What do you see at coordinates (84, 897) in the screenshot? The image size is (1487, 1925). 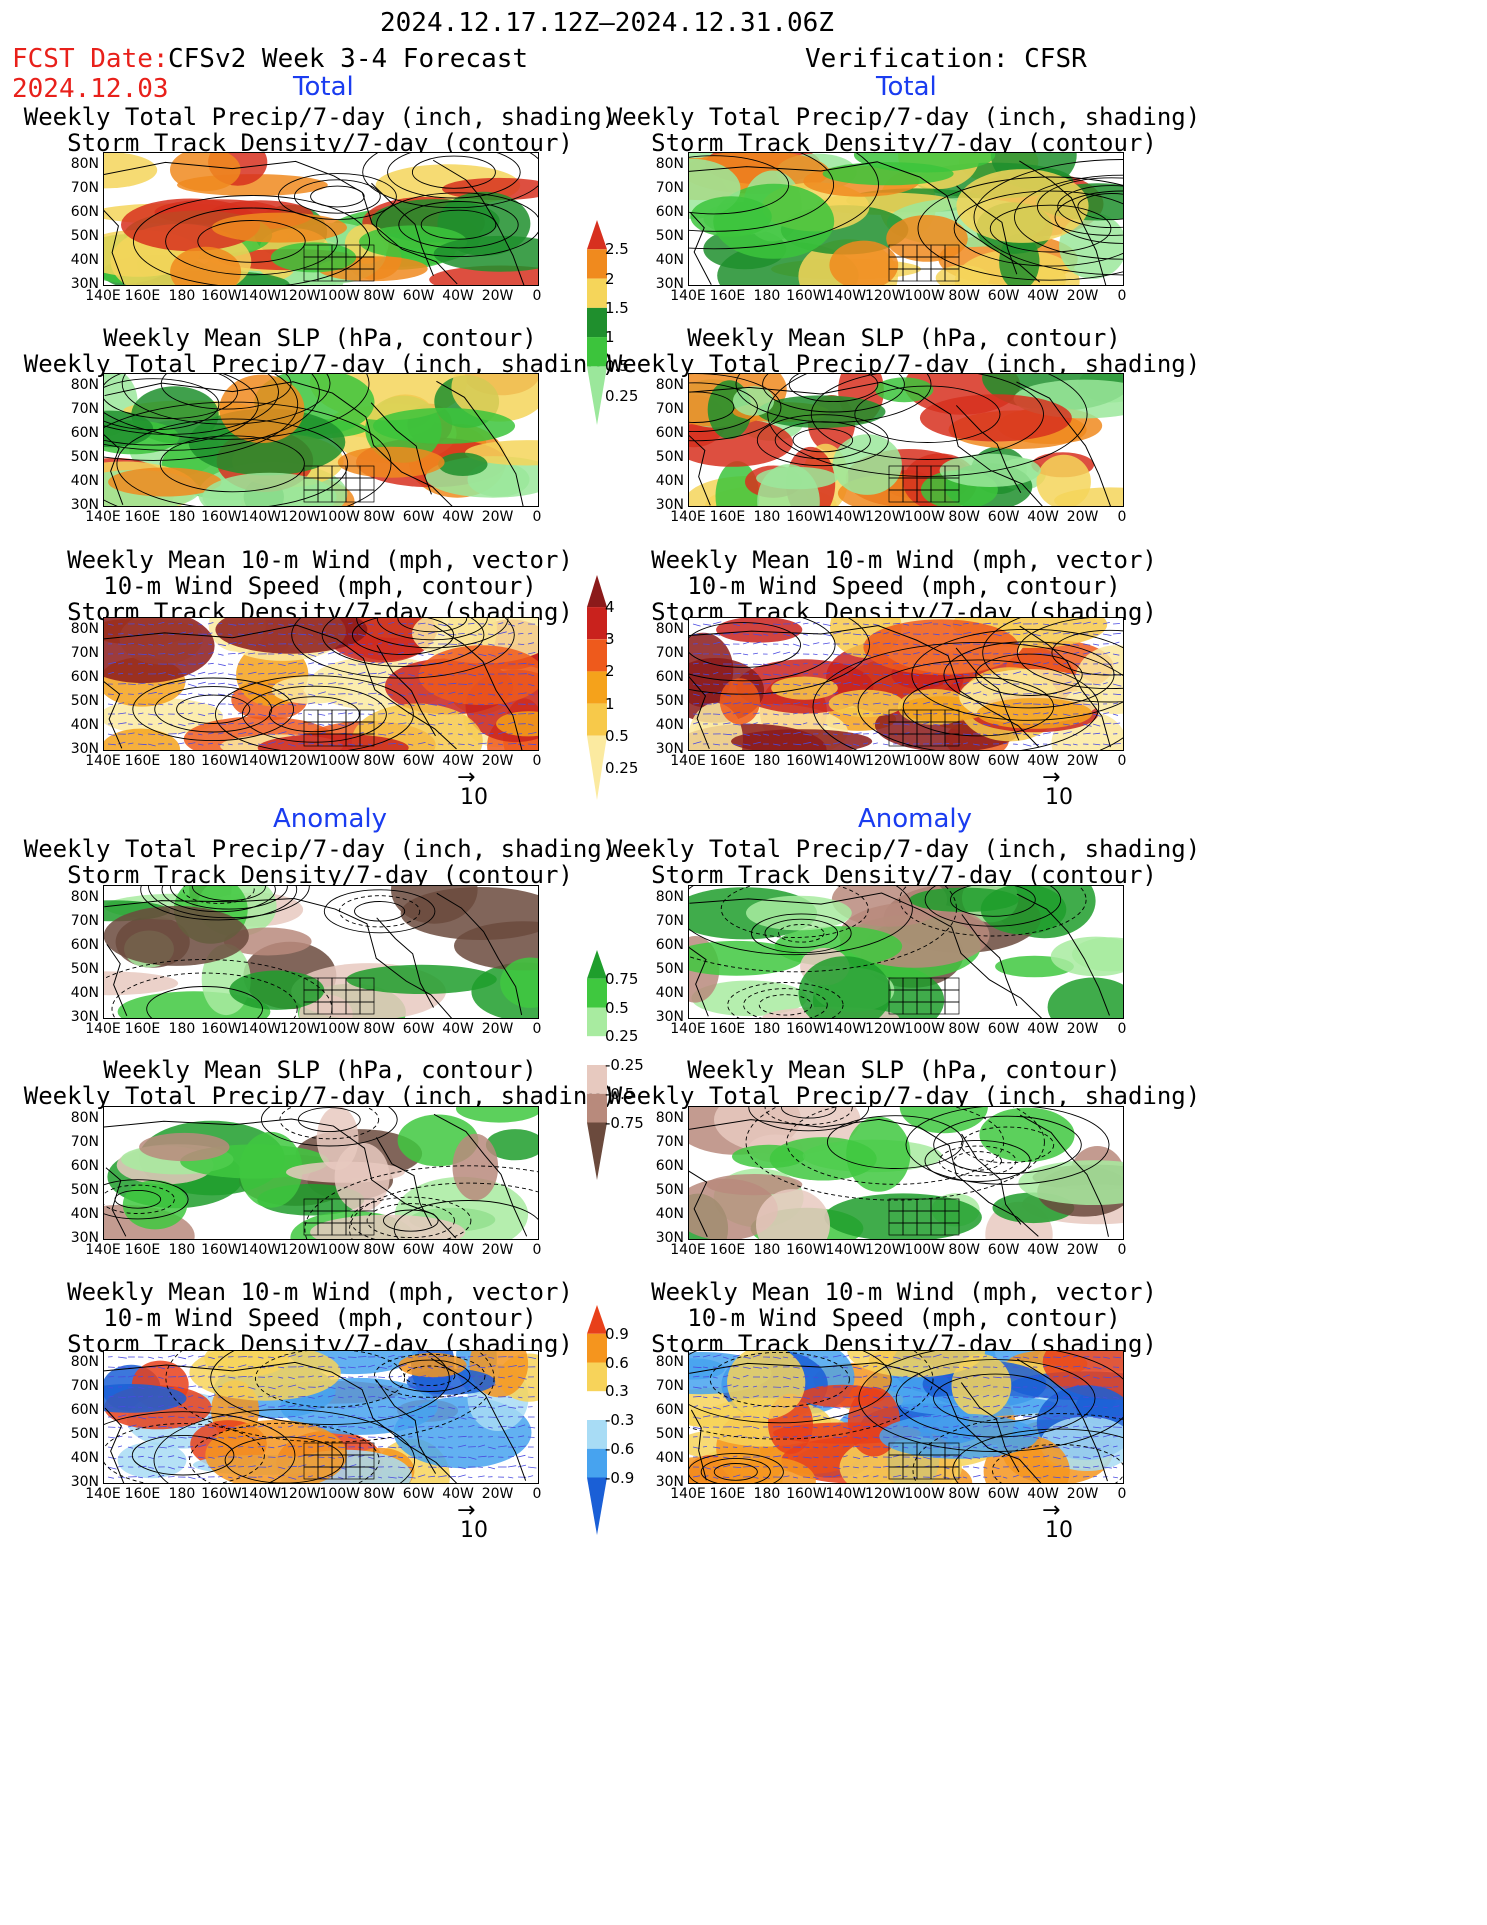 I see `lat-tick-label: 80N` at bounding box center [84, 897].